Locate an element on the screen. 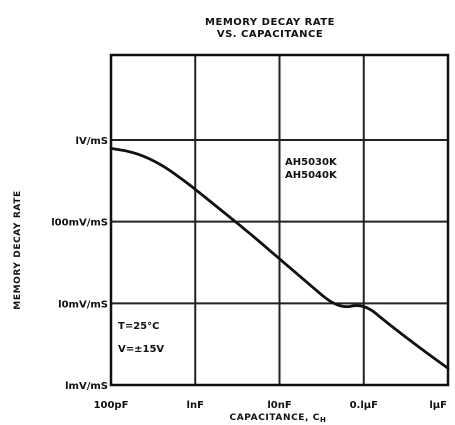 Image resolution: width=455 pixels, height=425 pixels. y-tick-label: lV/mS is located at coordinates (92, 141).